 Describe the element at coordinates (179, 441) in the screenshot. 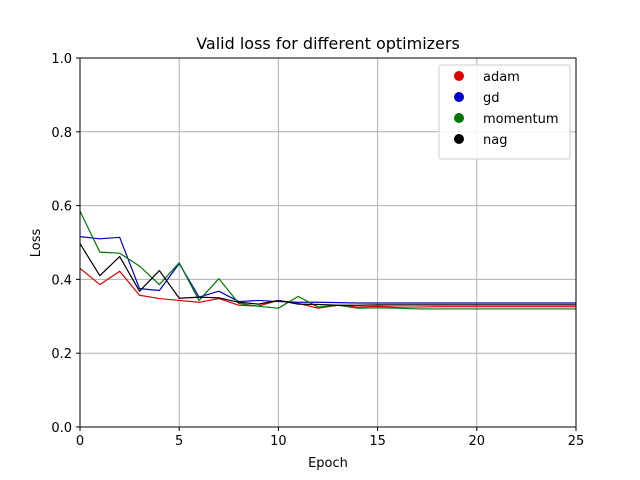

I see `x-tick-label: 5` at that location.